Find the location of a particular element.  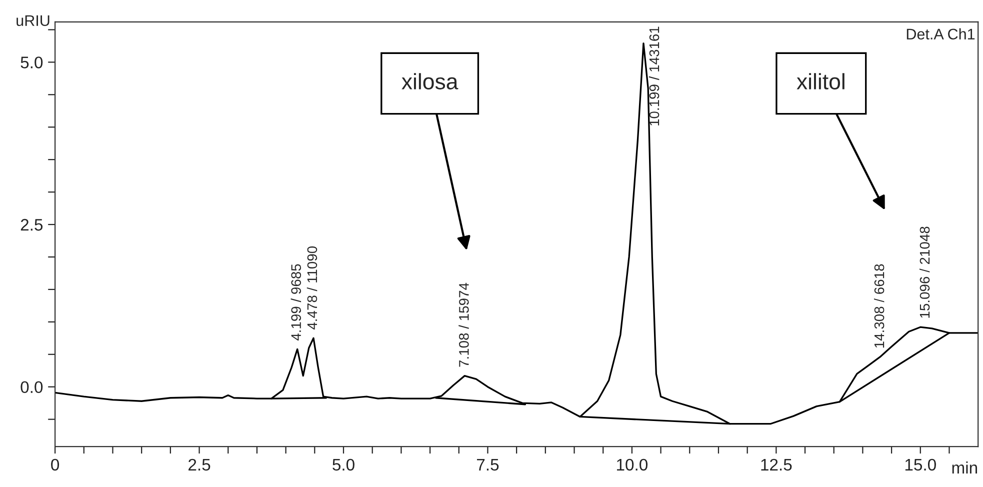

x-axis-title: min is located at coordinates (965, 467).